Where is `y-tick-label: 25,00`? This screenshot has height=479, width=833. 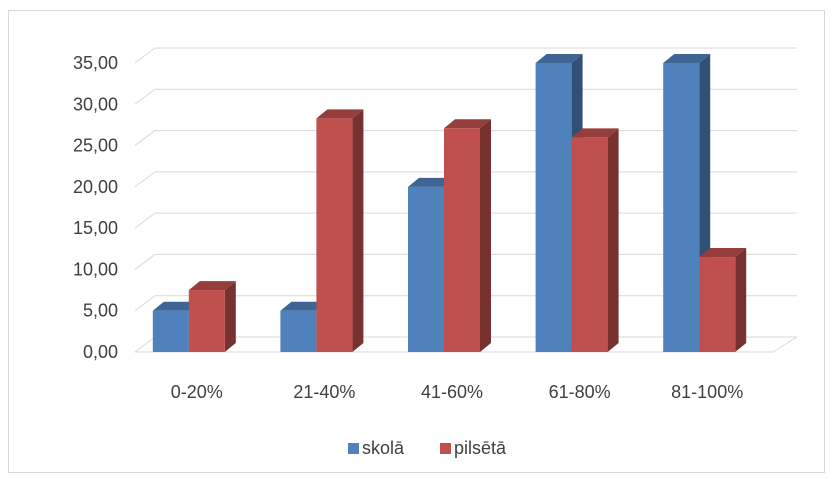 y-tick-label: 25,00 is located at coordinates (95, 146).